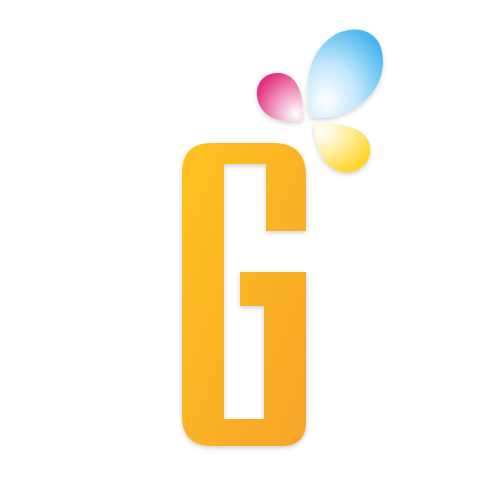  Describe the element at coordinates (342, 148) in the screenshot. I see `yellow-petal-icon` at that location.